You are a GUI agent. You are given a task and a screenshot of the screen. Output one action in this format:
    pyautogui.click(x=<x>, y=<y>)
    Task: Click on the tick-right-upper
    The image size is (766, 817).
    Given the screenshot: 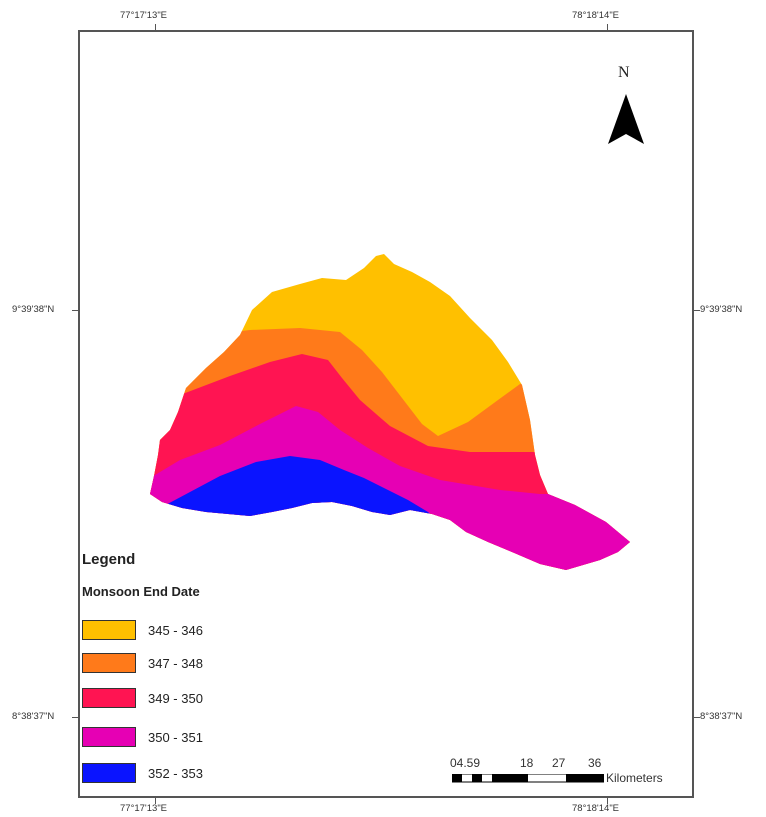 What is the action you would take?
    pyautogui.click(x=696, y=310)
    